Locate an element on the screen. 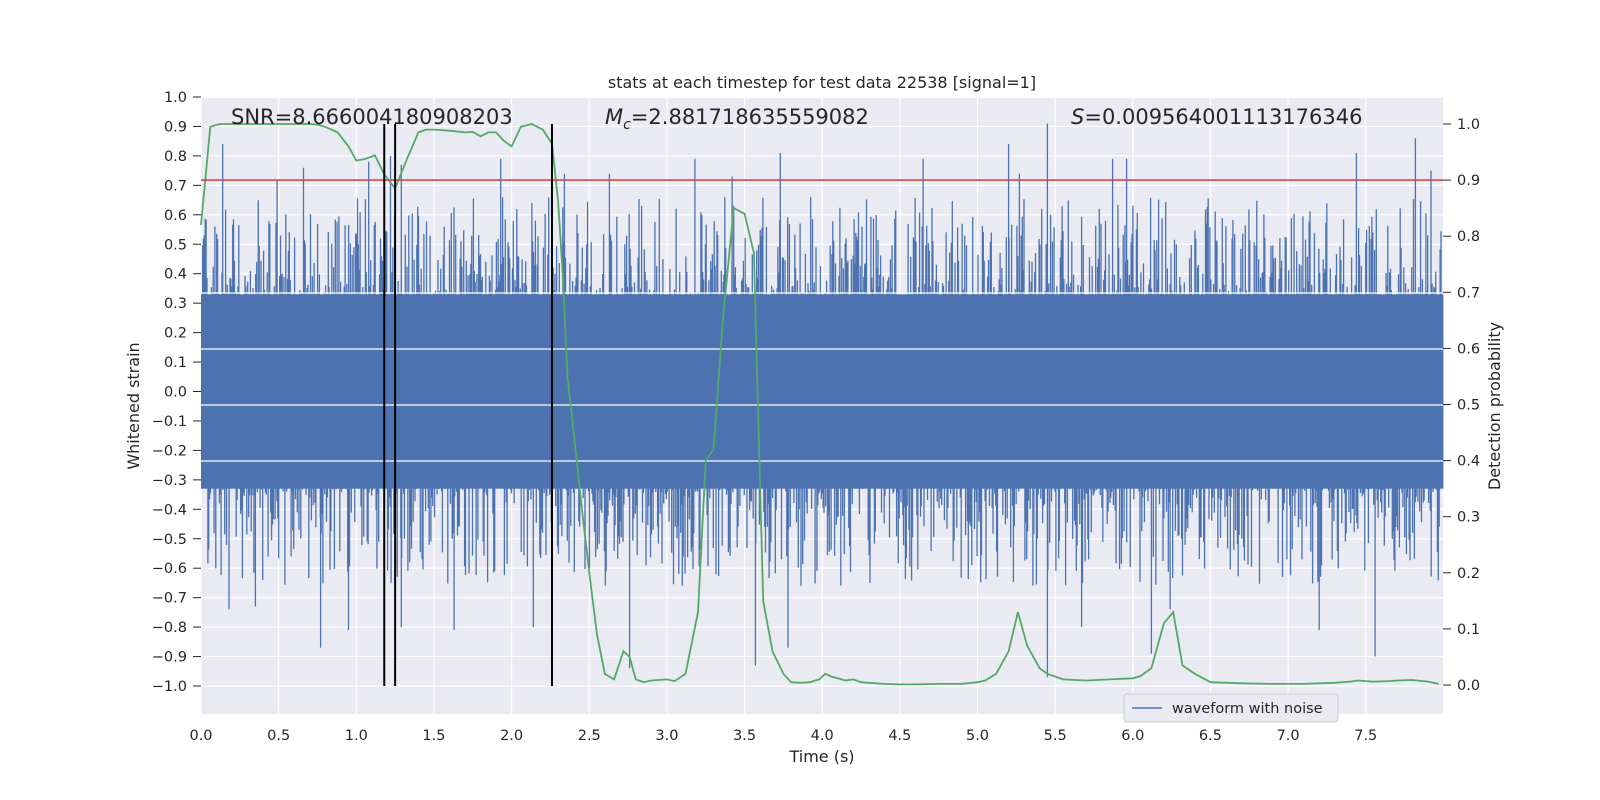  legend-label: waveform with noise is located at coordinates (1247, 709).